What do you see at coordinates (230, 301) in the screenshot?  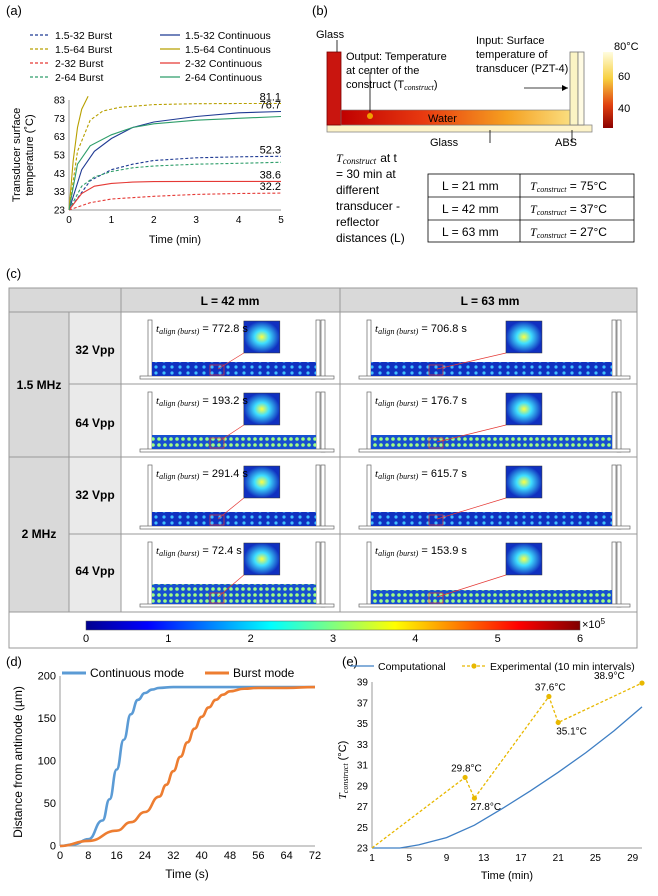 I see `col-header-42: L = 42 mm` at bounding box center [230, 301].